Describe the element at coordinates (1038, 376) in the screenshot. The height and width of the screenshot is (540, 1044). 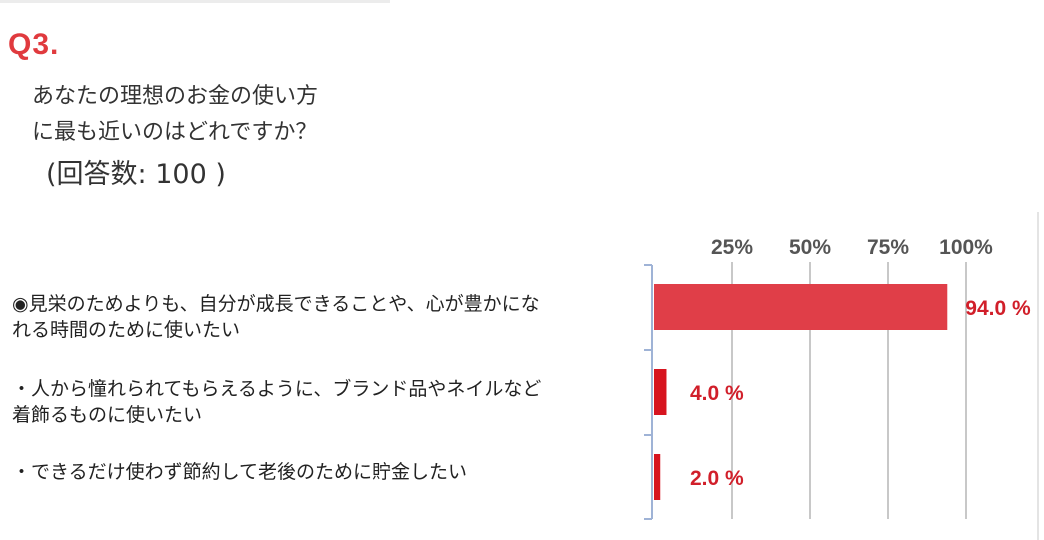
I see `right-divider` at that location.